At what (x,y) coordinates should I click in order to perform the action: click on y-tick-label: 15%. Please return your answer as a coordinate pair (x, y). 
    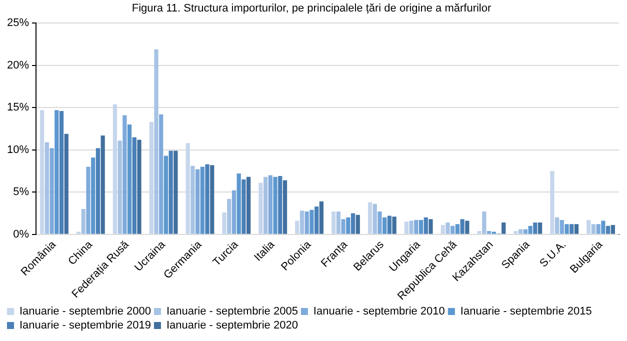
    Looking at the image, I should click on (18, 108).